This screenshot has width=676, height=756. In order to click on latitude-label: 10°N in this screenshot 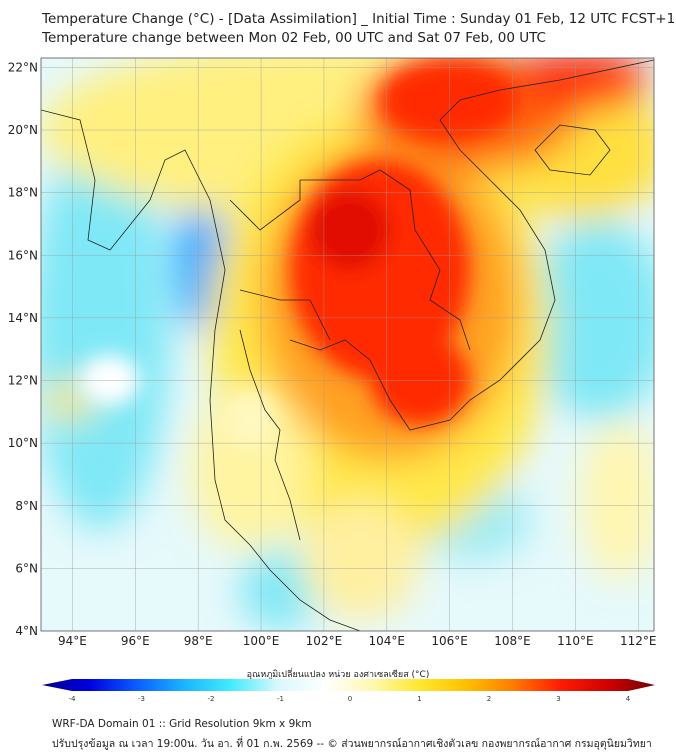, I will do `click(23, 443)`.